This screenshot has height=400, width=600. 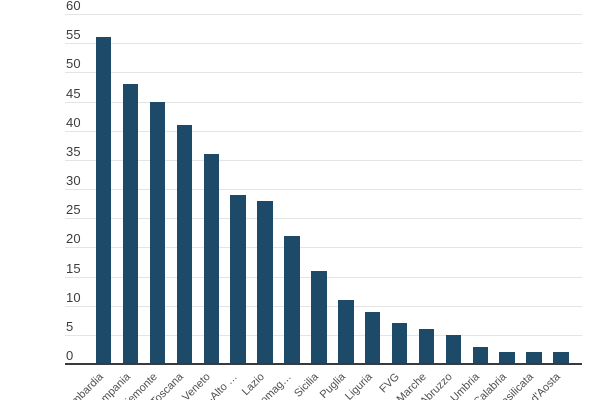 What do you see at coordinates (507, 357) in the screenshot?
I see `bar-calabria` at bounding box center [507, 357].